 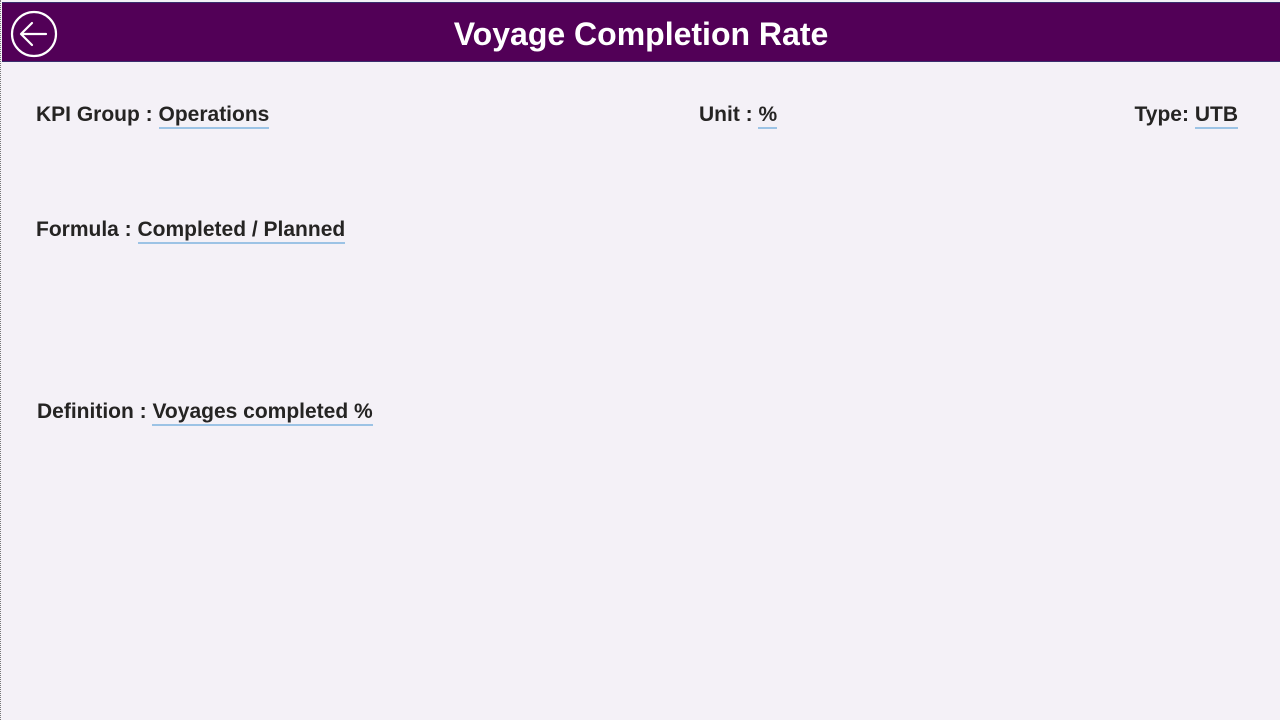 What do you see at coordinates (95, 411) in the screenshot?
I see `definition-label: Definition :` at bounding box center [95, 411].